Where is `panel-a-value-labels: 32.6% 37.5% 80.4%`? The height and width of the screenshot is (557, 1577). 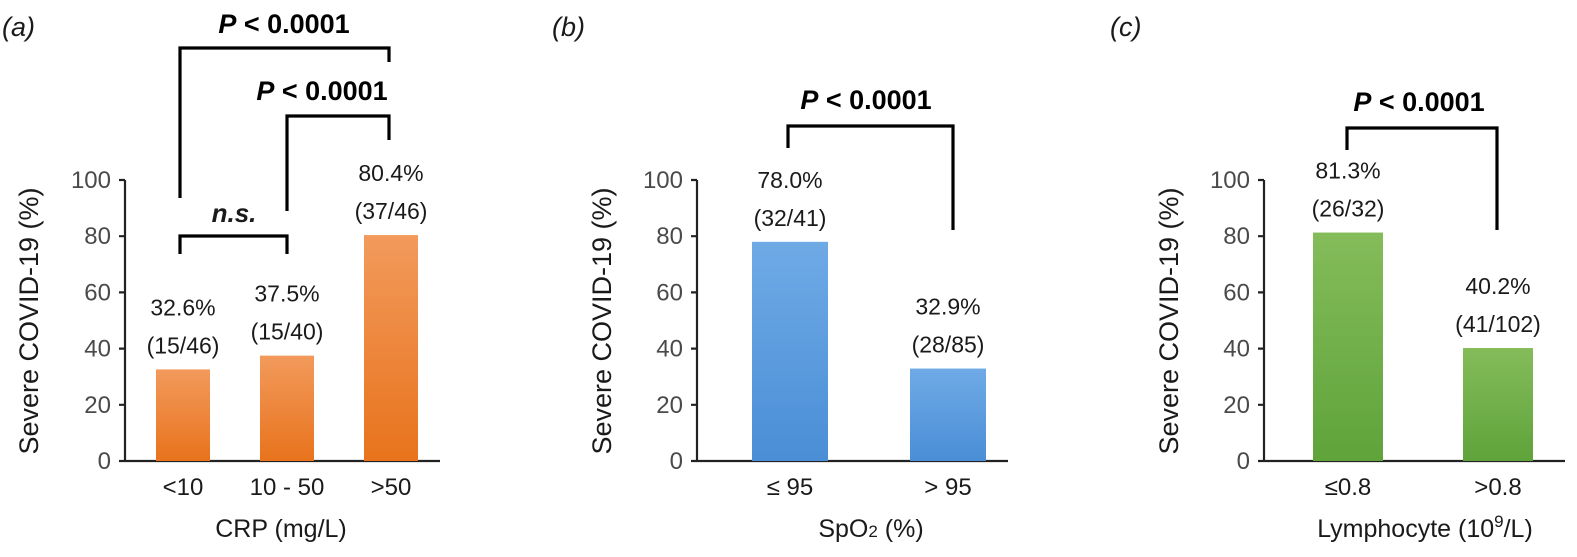
panel-a-value-labels: 32.6% 37.5% 80.4% is located at coordinates (286, 240).